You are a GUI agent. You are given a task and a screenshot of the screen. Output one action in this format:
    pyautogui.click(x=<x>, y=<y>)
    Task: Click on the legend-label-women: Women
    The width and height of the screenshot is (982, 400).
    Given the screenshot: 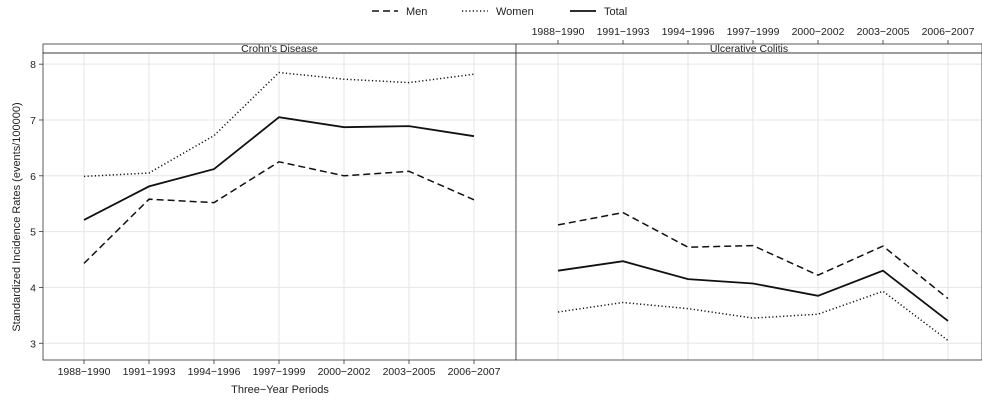 What is the action you would take?
    pyautogui.click(x=515, y=12)
    